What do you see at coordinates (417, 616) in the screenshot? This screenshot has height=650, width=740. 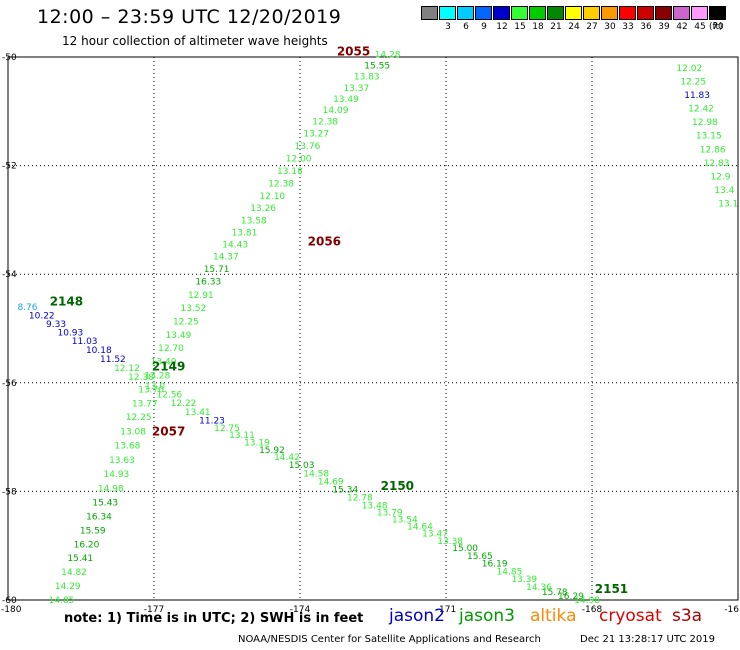 I see `satellite-legend-jason2: jason2` at bounding box center [417, 616].